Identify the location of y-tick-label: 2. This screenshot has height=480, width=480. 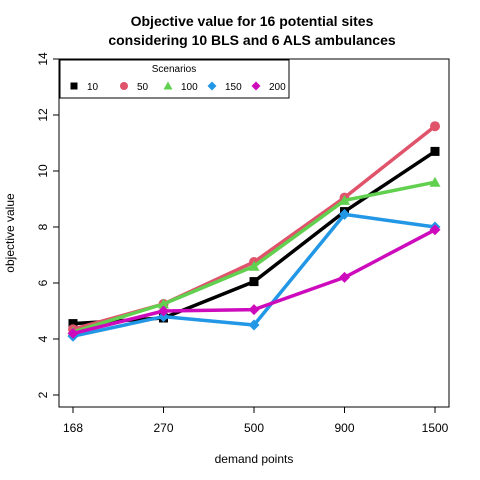
(43, 394).